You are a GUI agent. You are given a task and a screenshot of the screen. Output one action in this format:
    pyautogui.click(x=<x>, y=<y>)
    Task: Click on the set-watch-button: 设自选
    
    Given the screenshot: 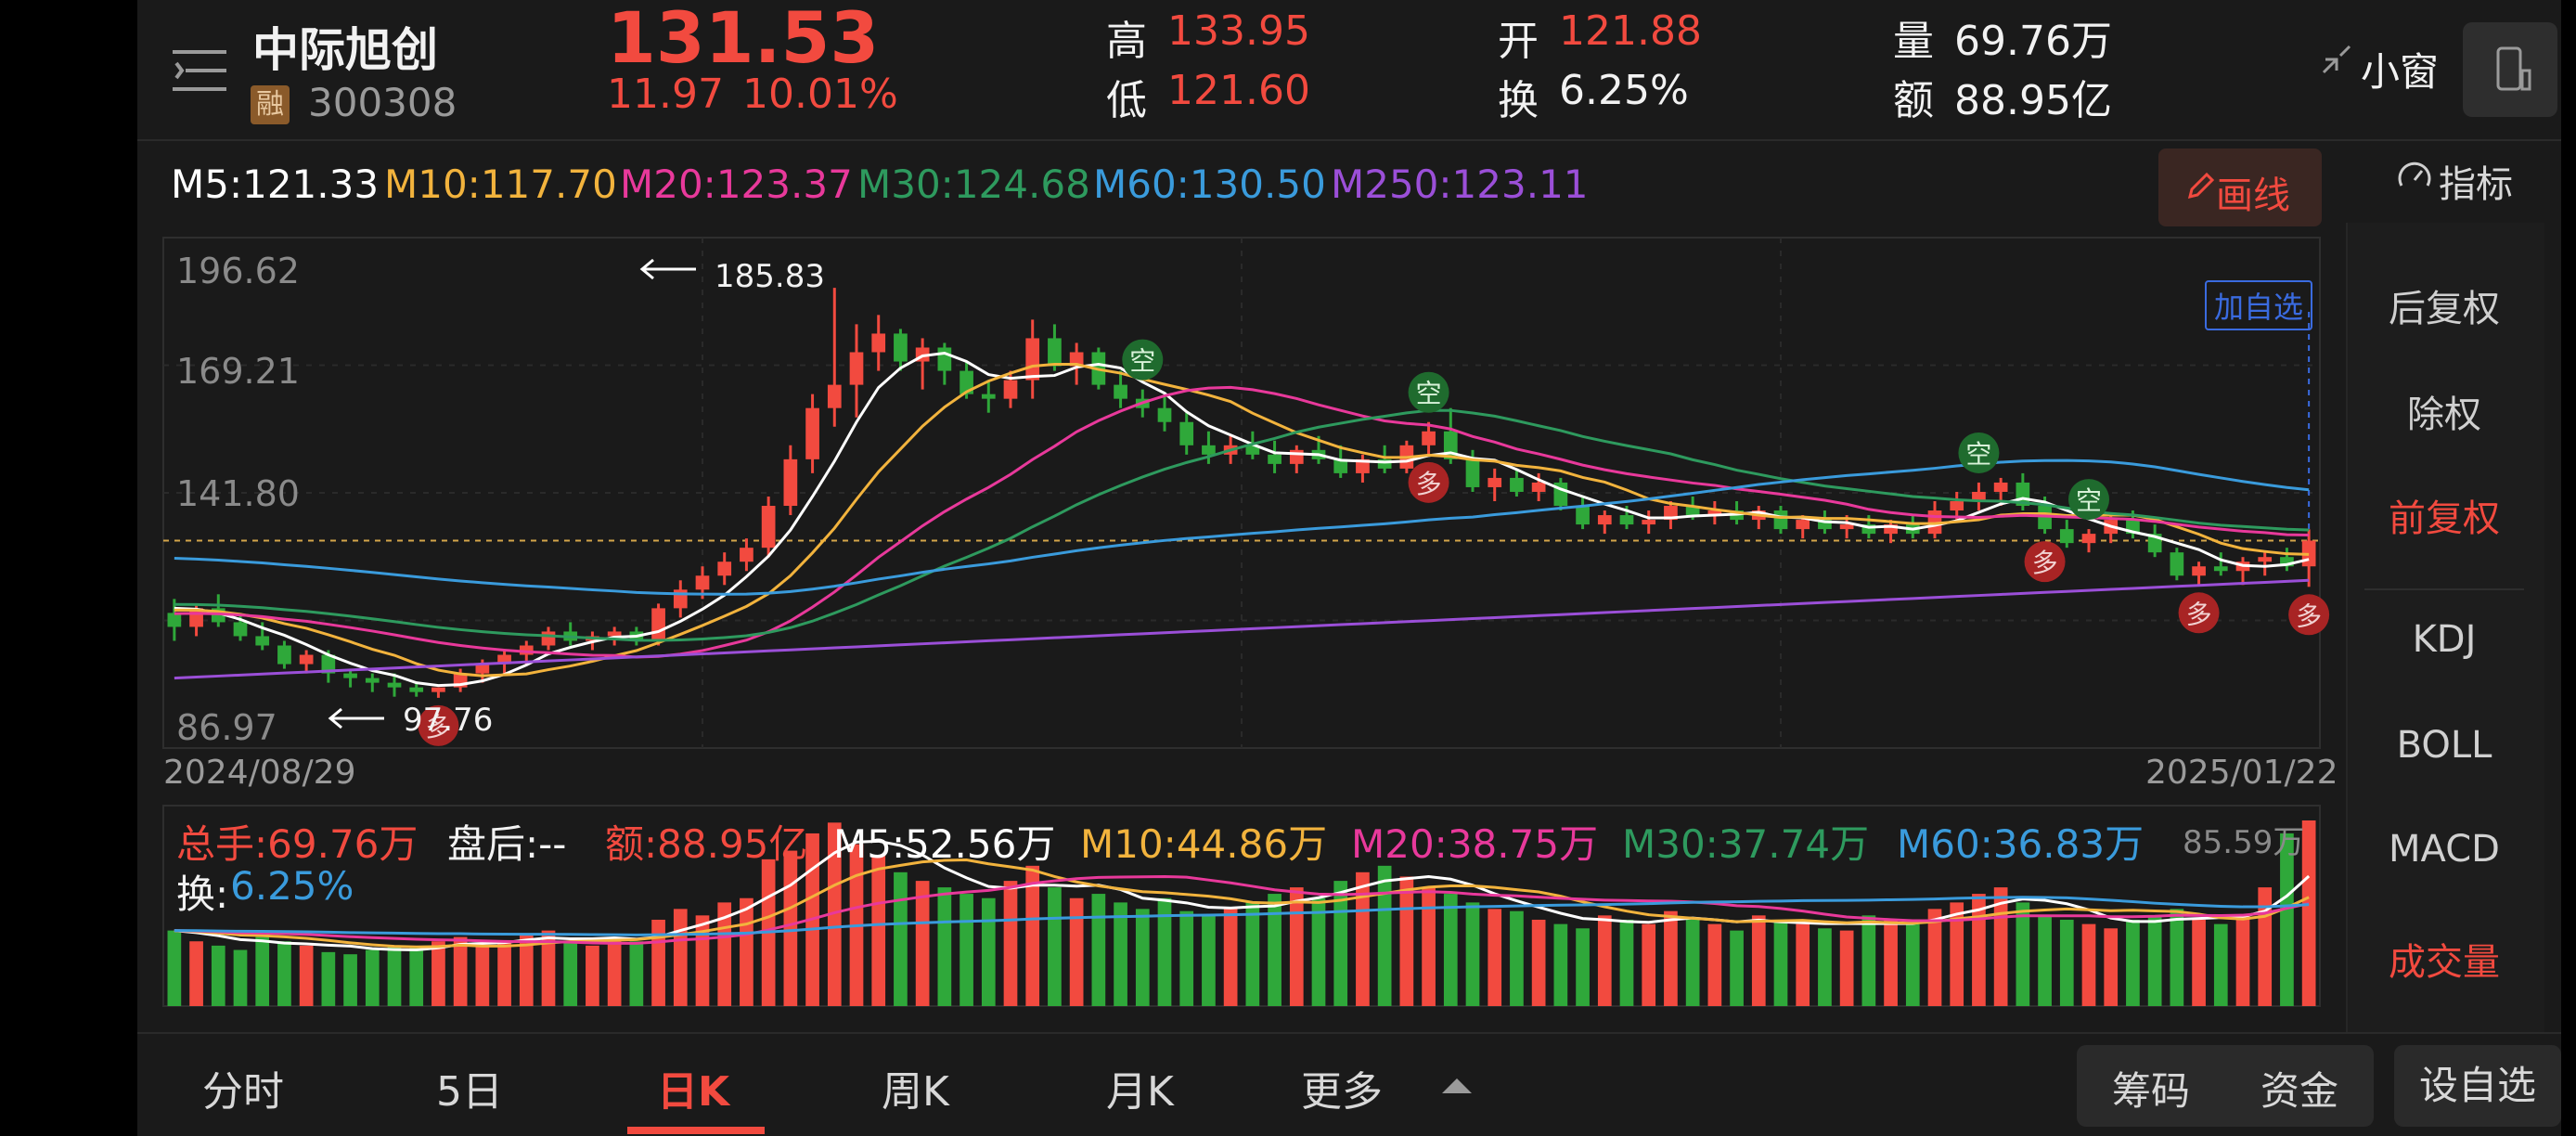 What is the action you would take?
    pyautogui.click(x=2477, y=1086)
    